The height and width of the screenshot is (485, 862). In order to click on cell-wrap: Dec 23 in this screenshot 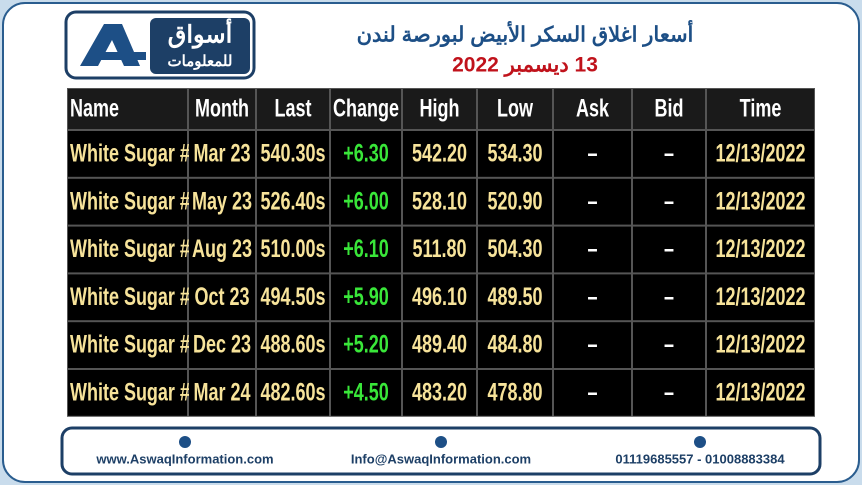, I will do `click(222, 344)`.